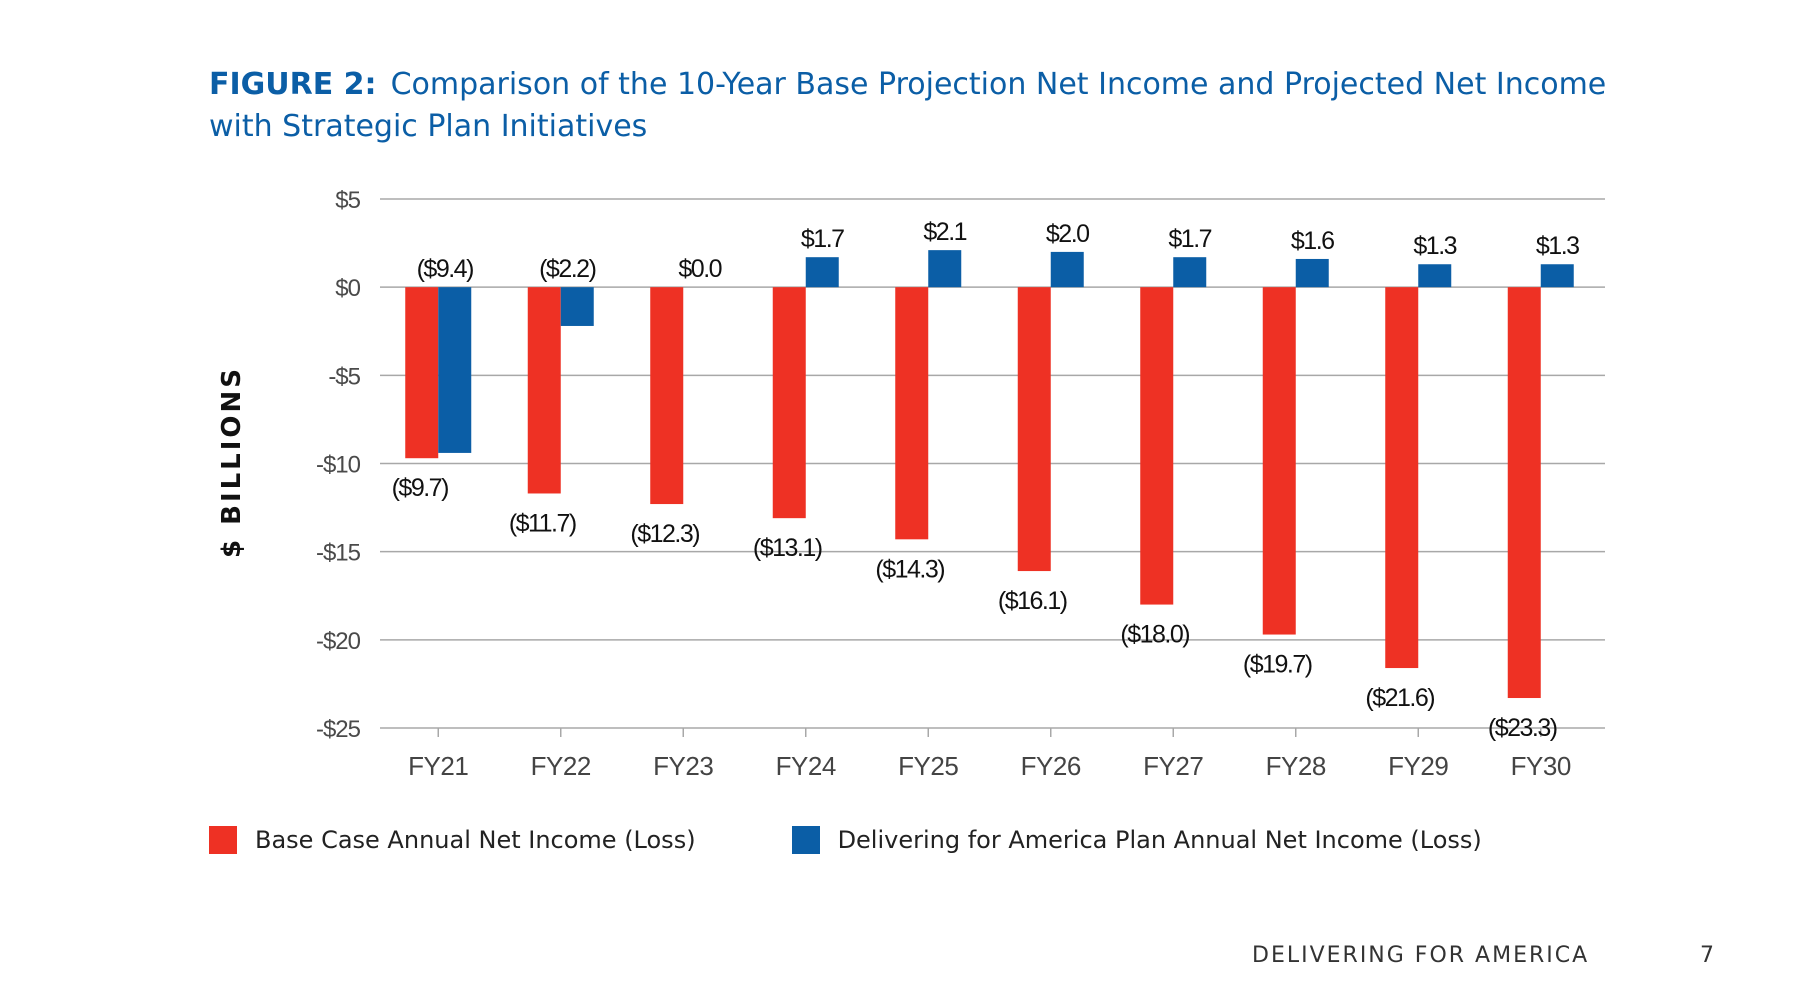 Image resolution: width=1807 pixels, height=1001 pixels. What do you see at coordinates (1173, 766) in the screenshot?
I see `x-tick-label: FY27` at bounding box center [1173, 766].